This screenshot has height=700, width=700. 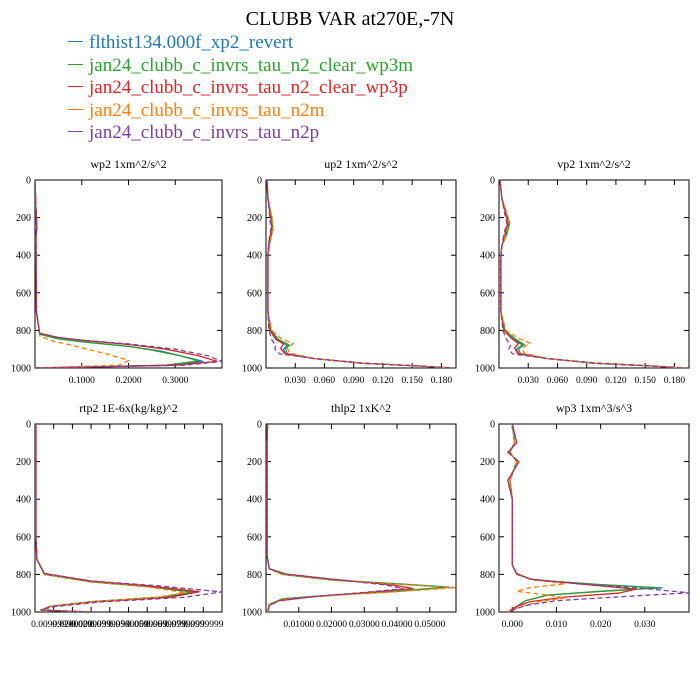 What do you see at coordinates (128, 381) in the screenshot?
I see `x-tick-label: 0.2000` at bounding box center [128, 381].